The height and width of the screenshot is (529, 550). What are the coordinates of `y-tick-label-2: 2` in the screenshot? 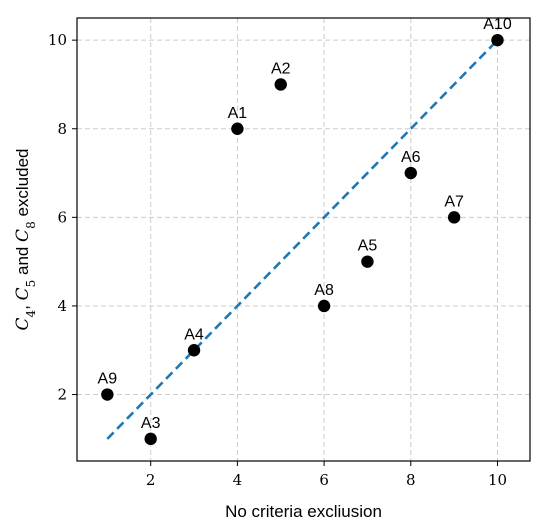 It's located at (62, 395).